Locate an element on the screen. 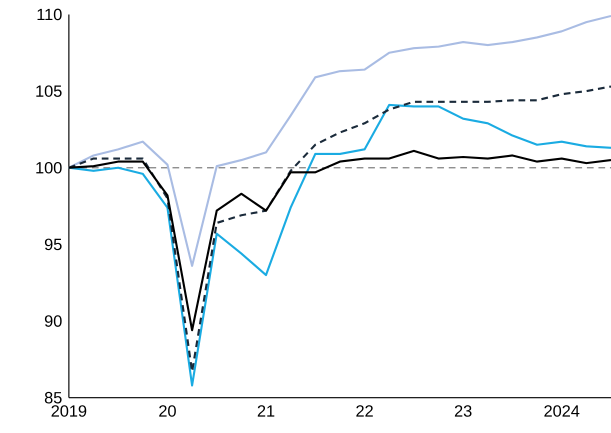  x-tick-label: 21 is located at coordinates (266, 410).